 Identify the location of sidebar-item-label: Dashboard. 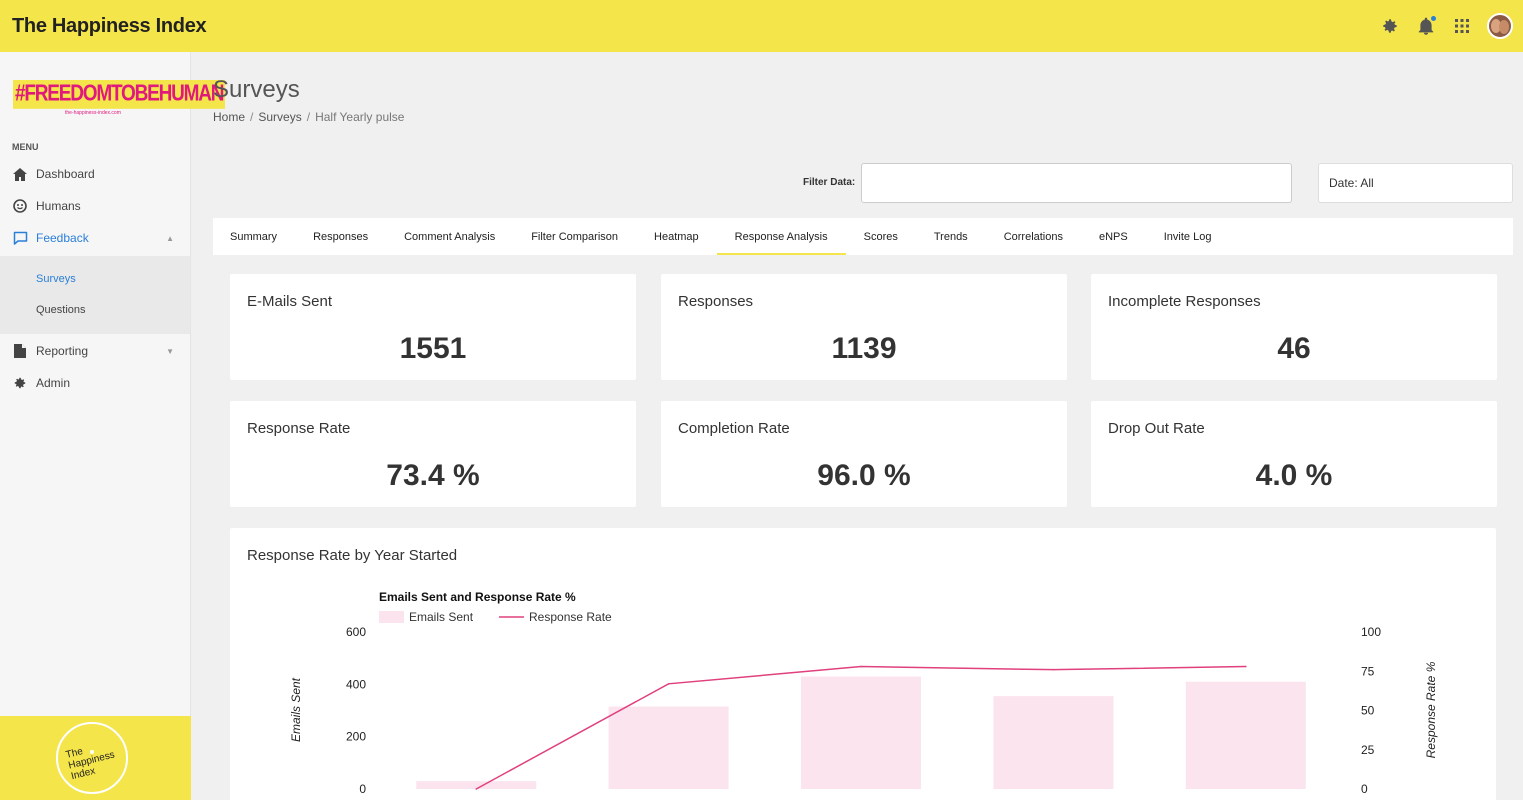
(65, 174).